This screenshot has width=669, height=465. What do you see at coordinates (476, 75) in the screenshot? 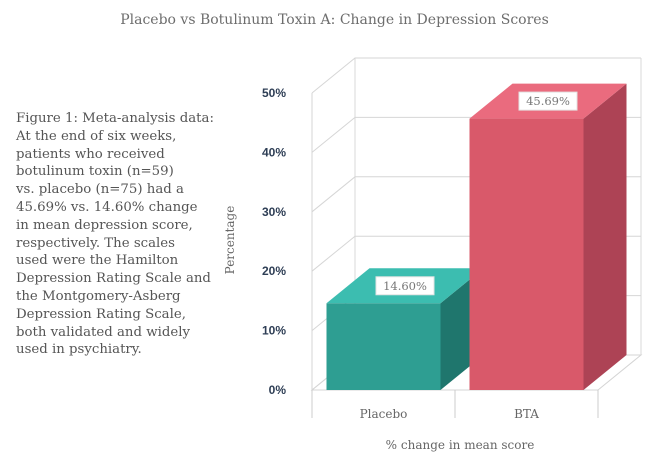
I see `gridline` at bounding box center [476, 75].